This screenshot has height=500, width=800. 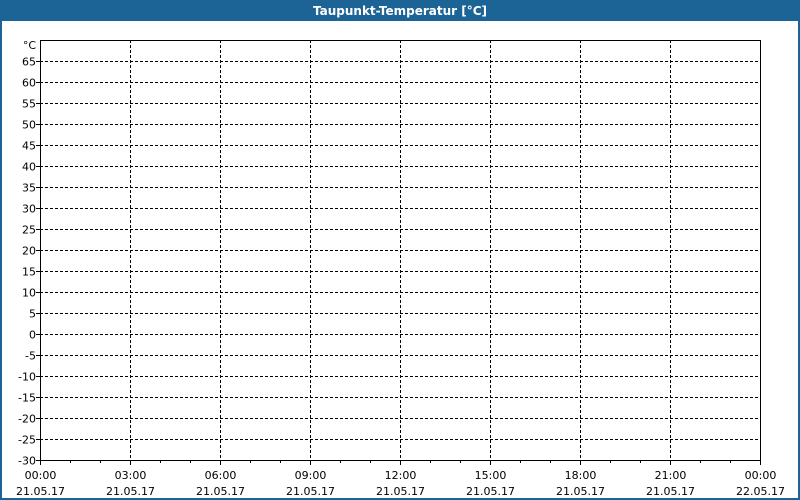 I want to click on x-tick-time: 18:00, so click(x=581, y=475).